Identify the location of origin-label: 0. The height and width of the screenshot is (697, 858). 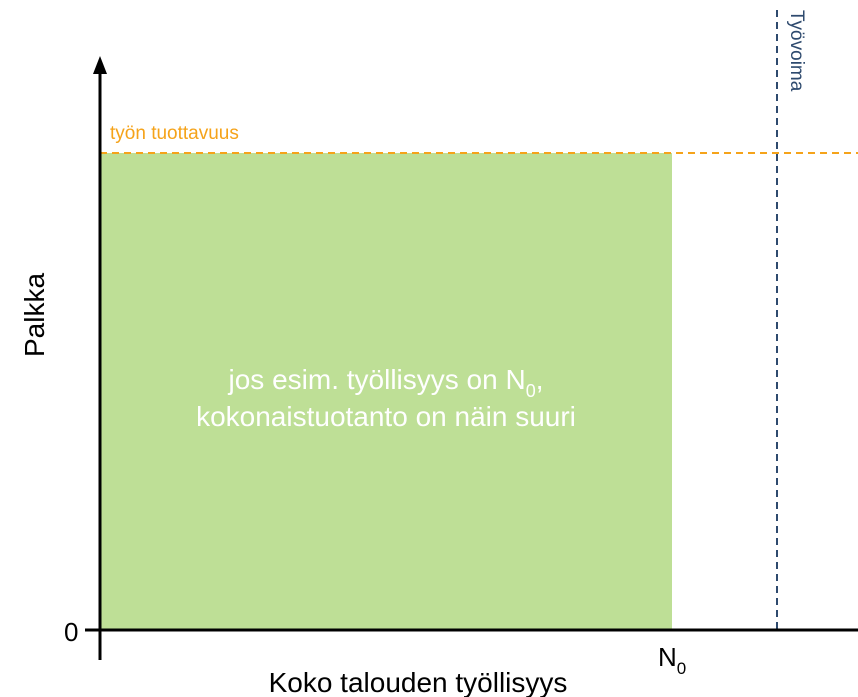
(71, 632).